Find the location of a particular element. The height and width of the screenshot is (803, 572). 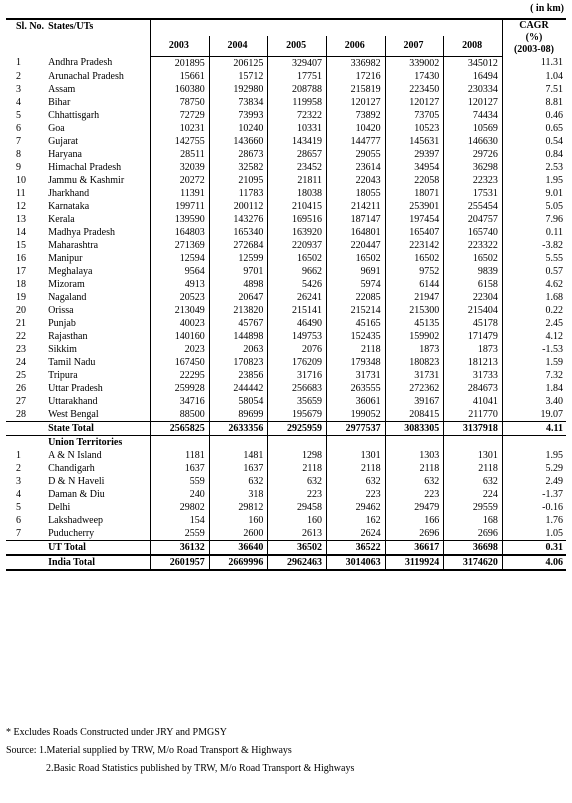

region-name: Lakshadweep is located at coordinates (76, 520).